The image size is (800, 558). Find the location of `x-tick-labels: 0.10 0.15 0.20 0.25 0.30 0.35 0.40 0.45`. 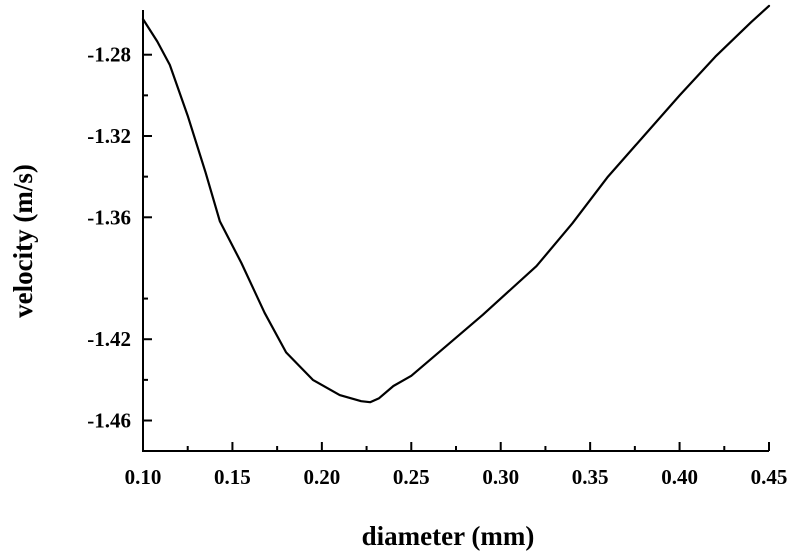

x-tick-labels: 0.10 0.15 0.20 0.25 0.30 0.35 0.40 0.45 is located at coordinates (456, 477).